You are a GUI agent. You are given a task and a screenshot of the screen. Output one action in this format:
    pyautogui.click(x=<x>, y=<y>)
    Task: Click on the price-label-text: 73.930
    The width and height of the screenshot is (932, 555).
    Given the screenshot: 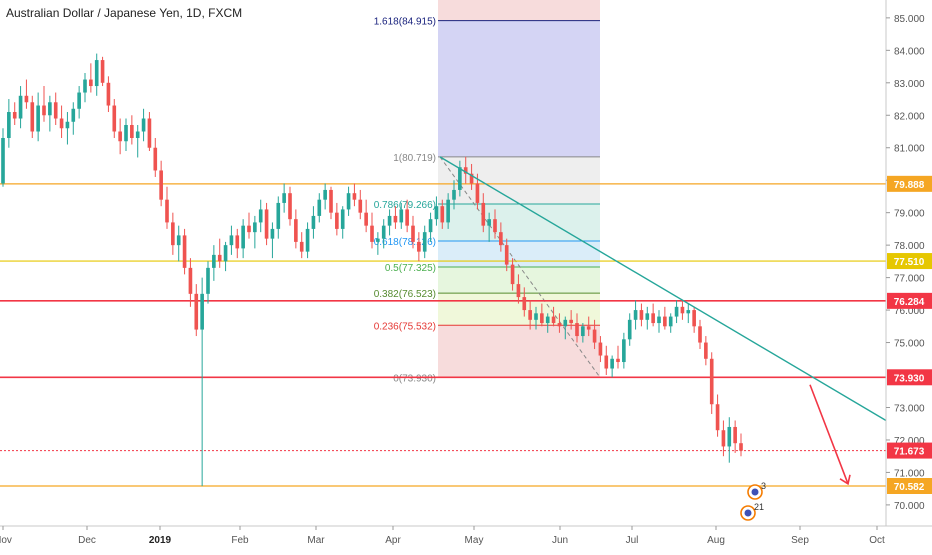 What is the action you would take?
    pyautogui.click(x=909, y=378)
    